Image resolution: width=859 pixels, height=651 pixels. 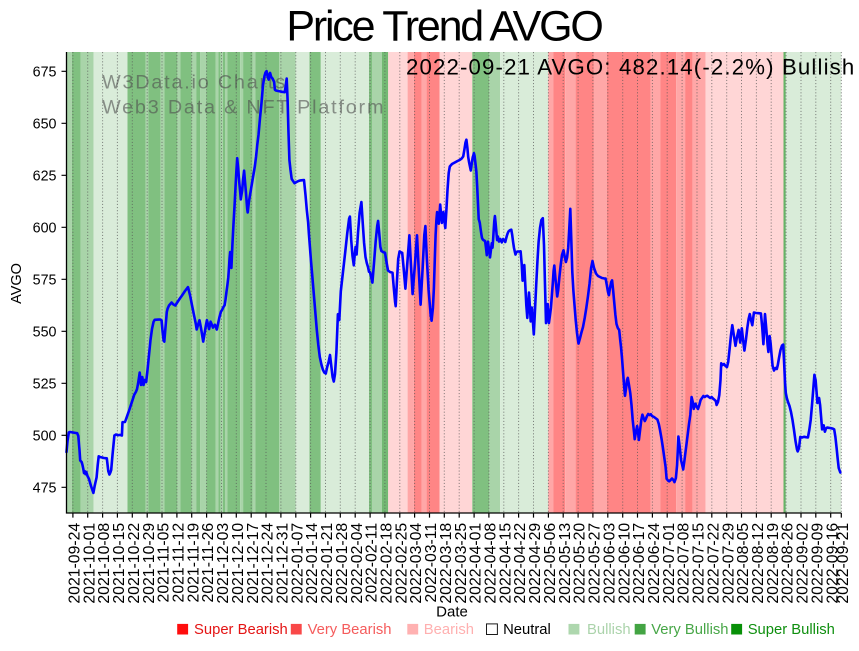 I want to click on svg-text: 2022-04-22, so click(x=520, y=563).